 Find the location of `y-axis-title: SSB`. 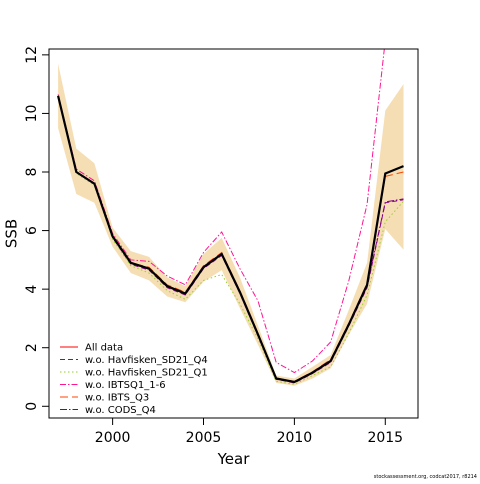

y-axis-title: SSB is located at coordinates (12, 233).